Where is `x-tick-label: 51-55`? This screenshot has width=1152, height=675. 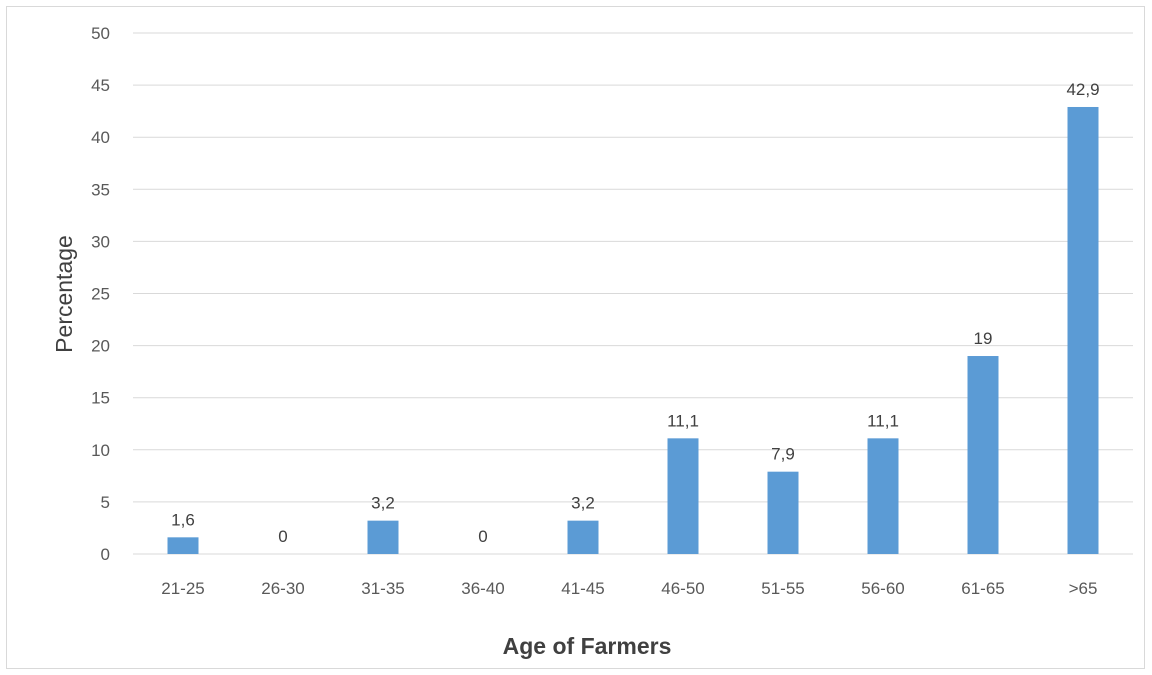
x-tick-label: 51-55 is located at coordinates (782, 588).